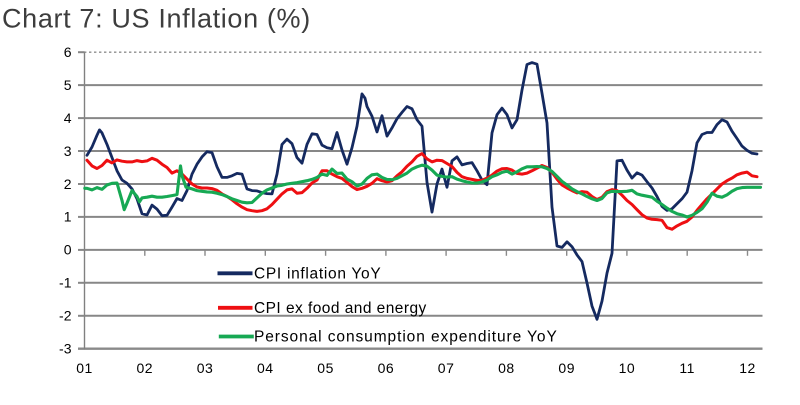  What do you see at coordinates (687, 368) in the screenshot?
I see `svg-text: 11` at bounding box center [687, 368].